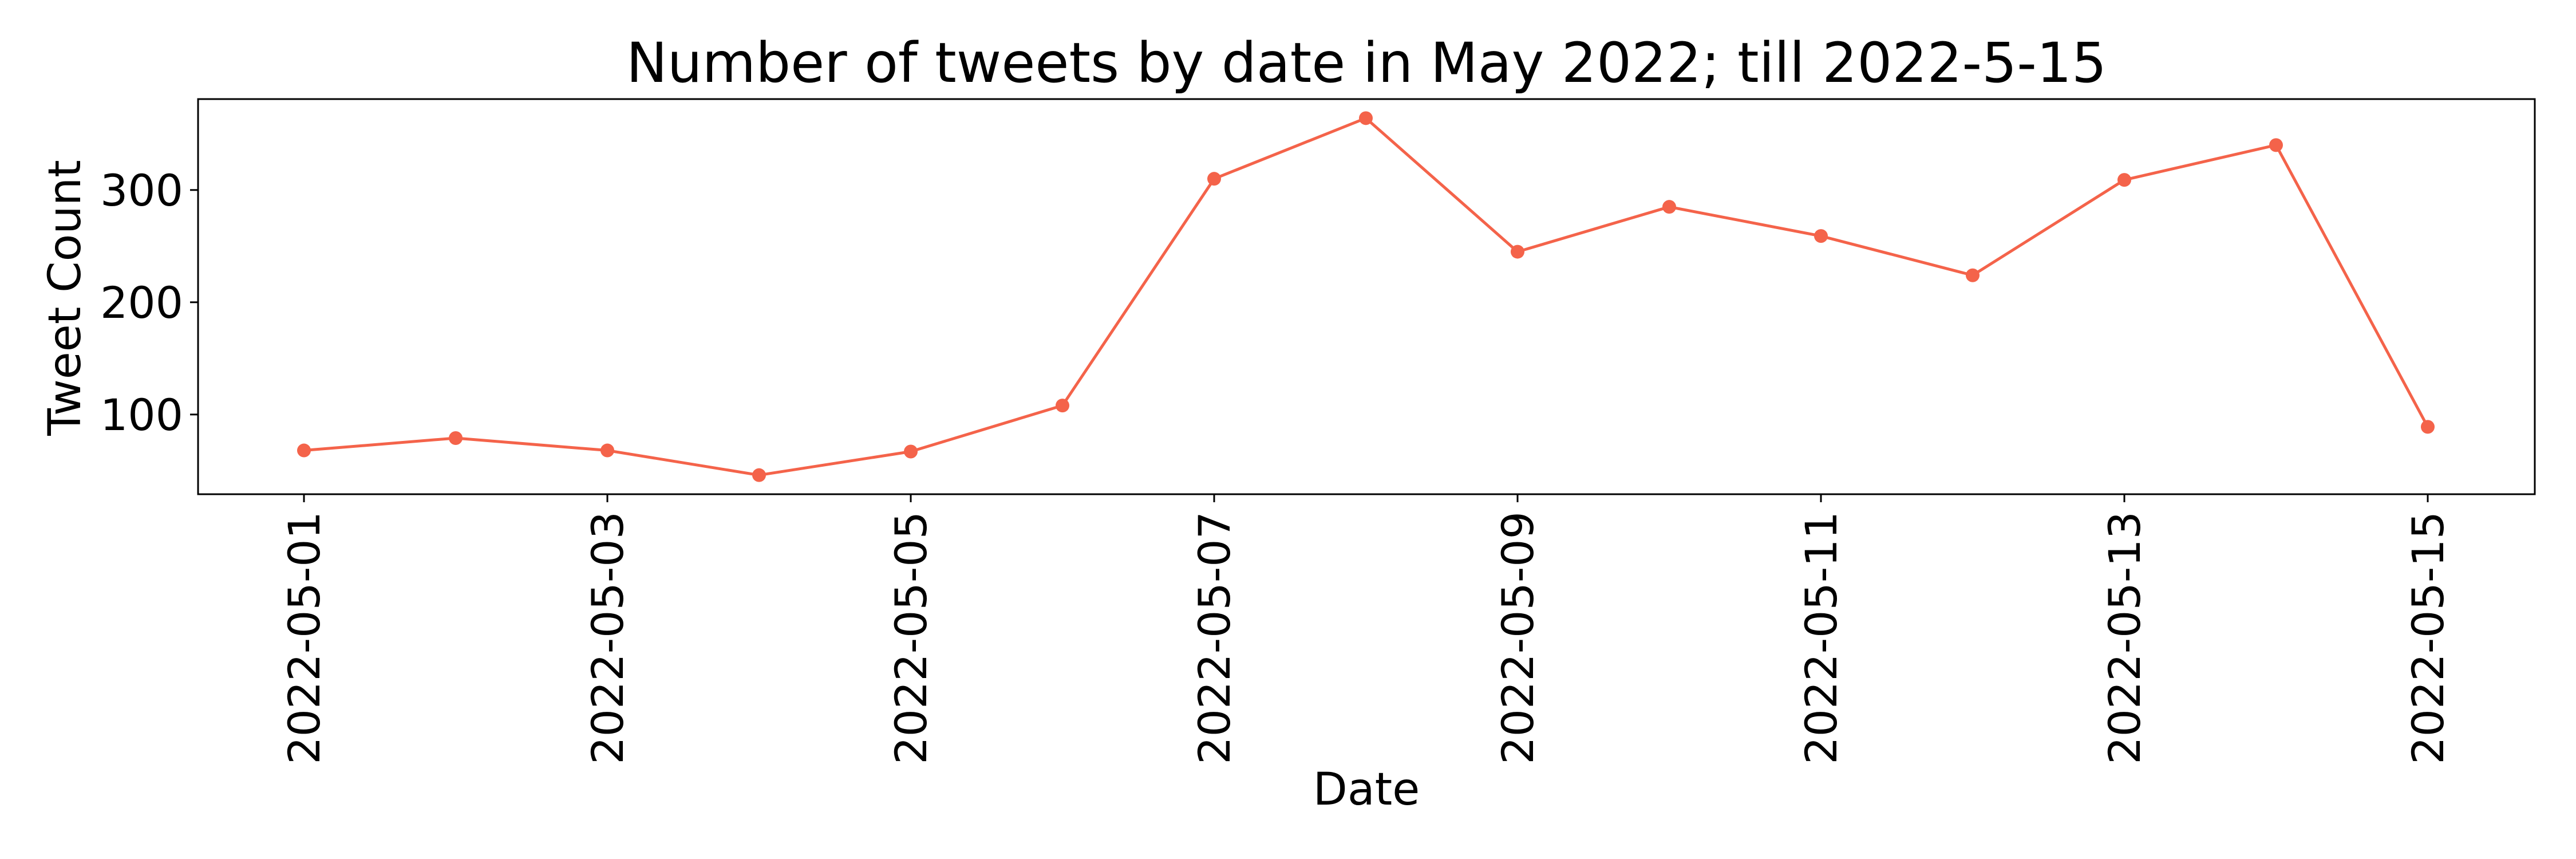 This screenshot has height=859, width=2576. I want to click on x-tick-label: 2022-05-09, so click(1517, 638).